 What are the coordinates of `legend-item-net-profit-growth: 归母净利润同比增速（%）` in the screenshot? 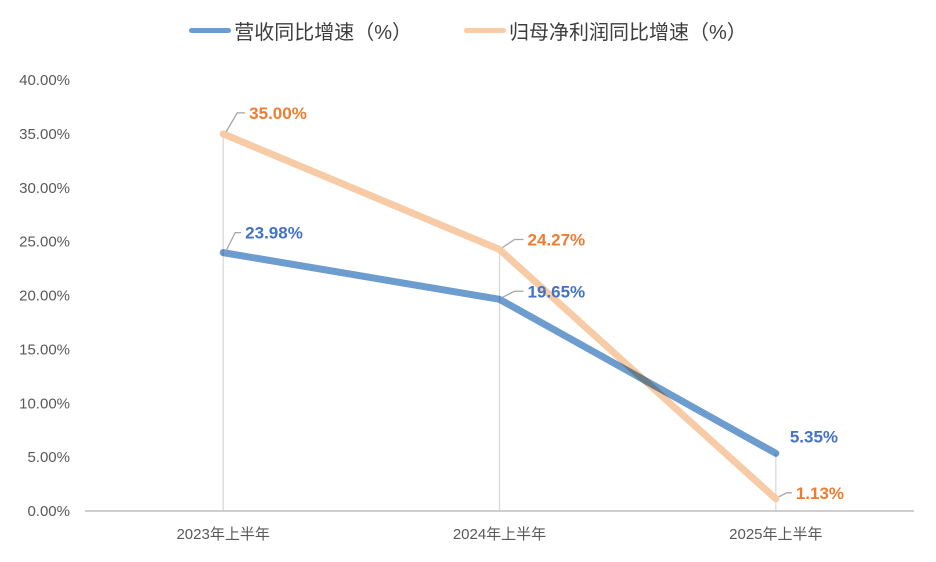 It's located at (605, 30).